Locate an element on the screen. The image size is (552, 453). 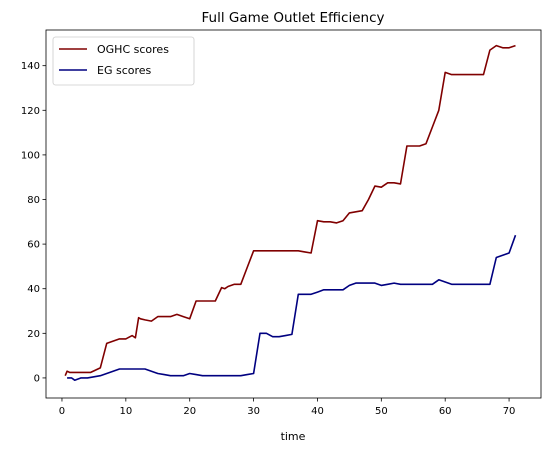
y-tick-label: 0 is located at coordinates (37, 378).